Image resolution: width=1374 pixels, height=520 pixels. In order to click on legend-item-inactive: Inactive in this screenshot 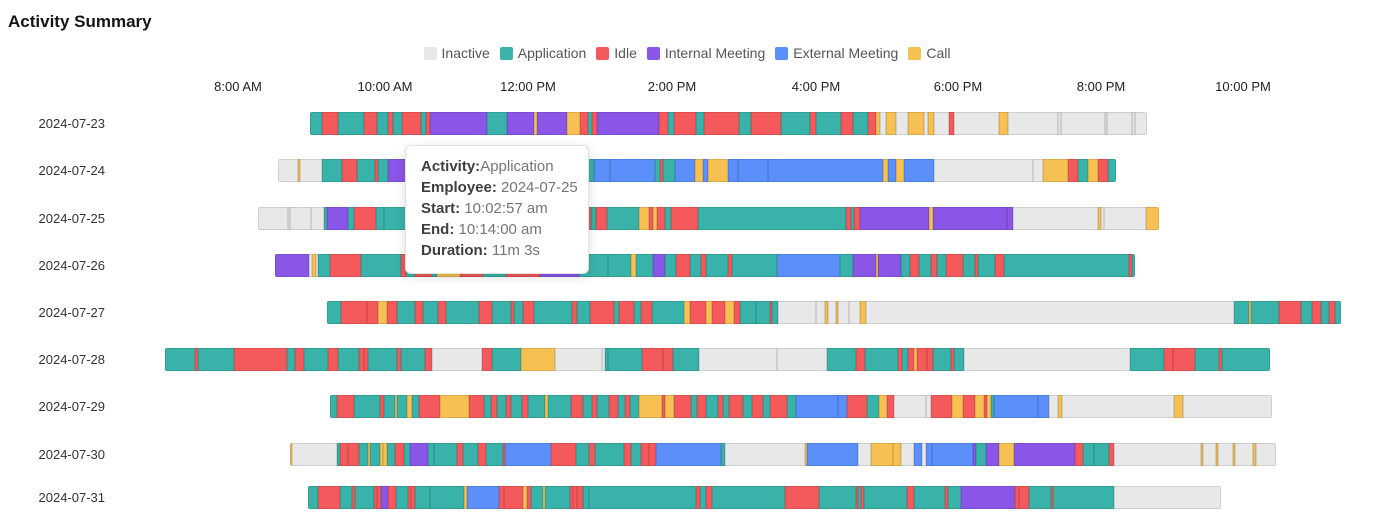, I will do `click(456, 53)`.